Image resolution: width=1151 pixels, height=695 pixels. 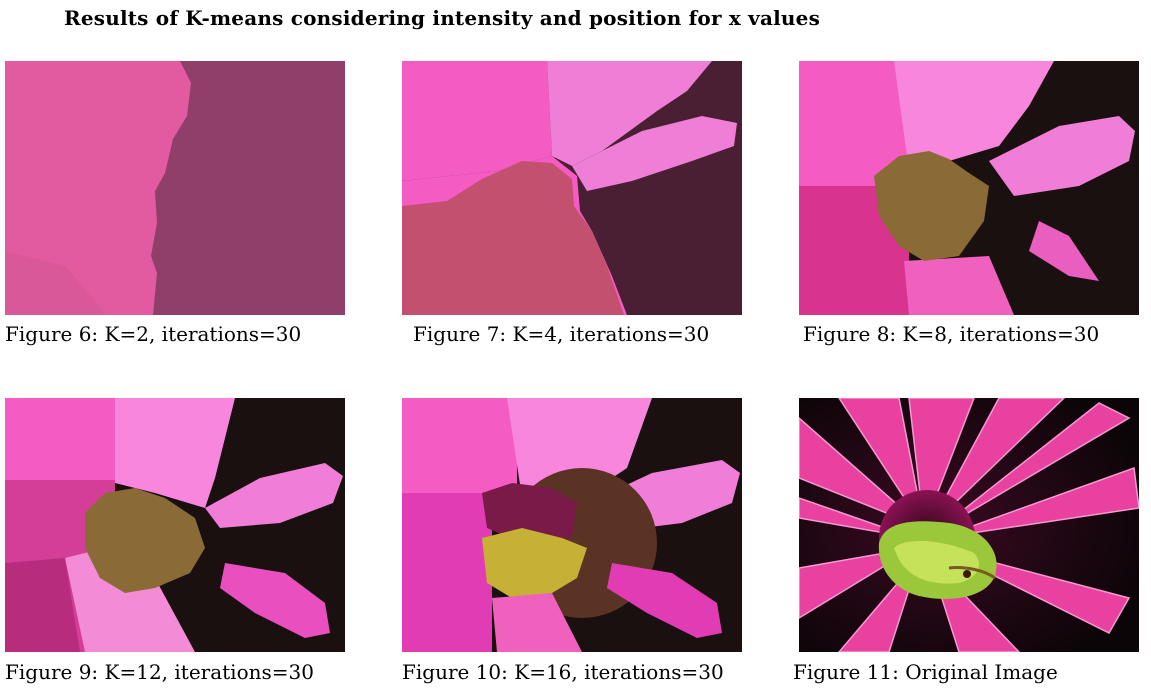 What do you see at coordinates (153, 334) in the screenshot?
I see `figure-6-caption: Figure 6: K=2, iterations=30` at bounding box center [153, 334].